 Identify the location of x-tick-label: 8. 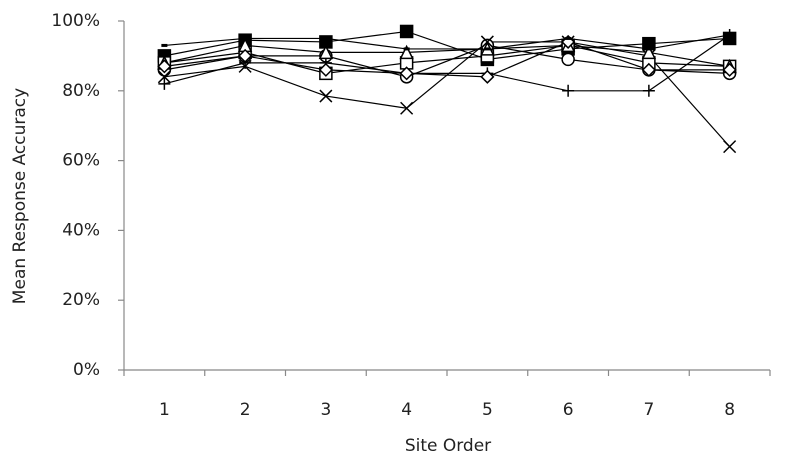
(729, 410).